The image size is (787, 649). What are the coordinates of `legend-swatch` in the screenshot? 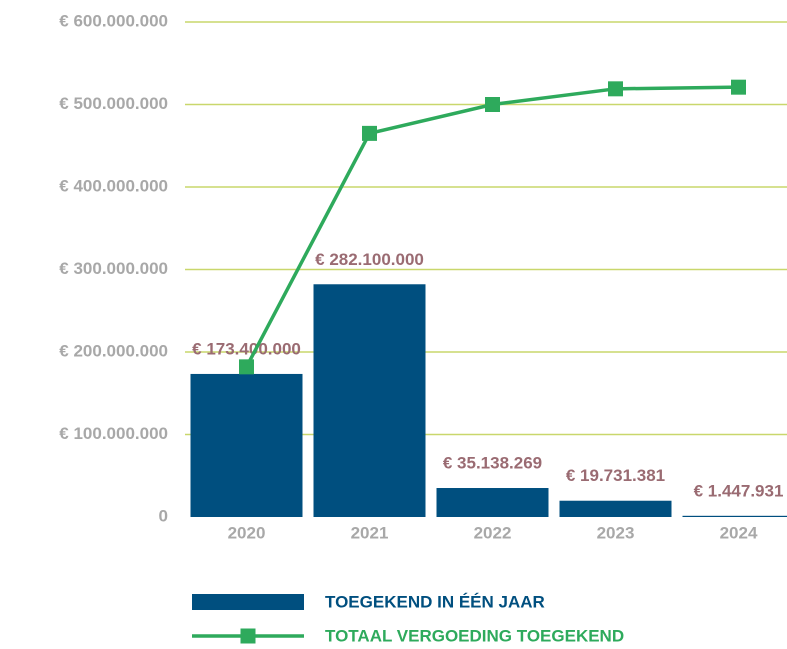 It's located at (248, 602).